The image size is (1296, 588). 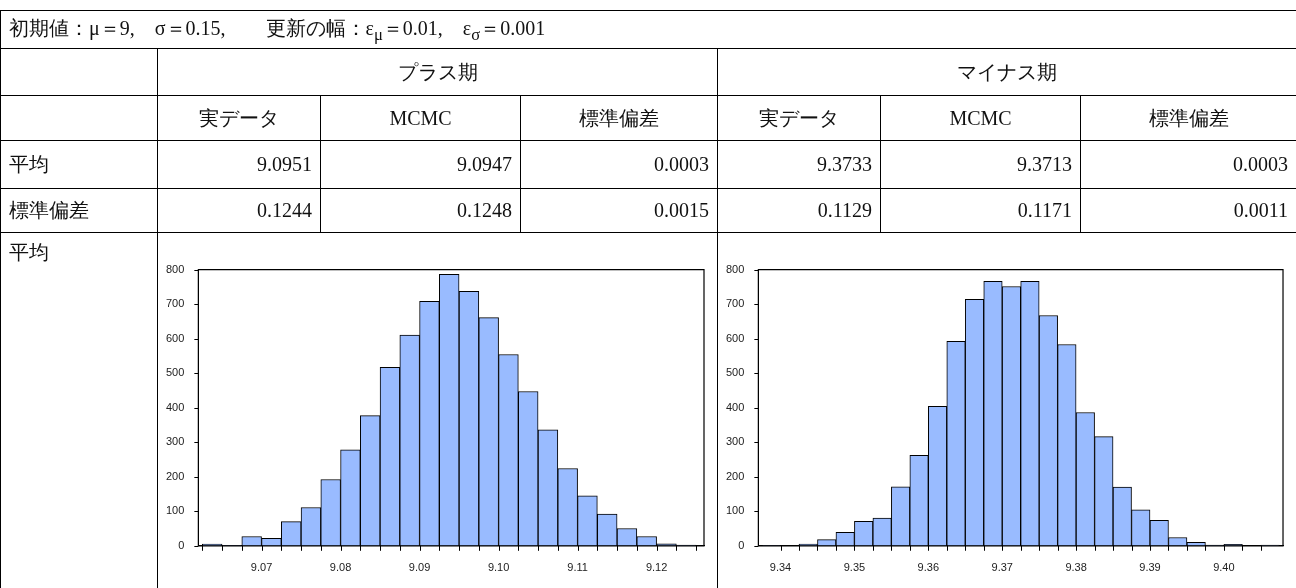 What do you see at coordinates (498, 567) in the screenshot?
I see `x-tick-label: 9.10` at bounding box center [498, 567].